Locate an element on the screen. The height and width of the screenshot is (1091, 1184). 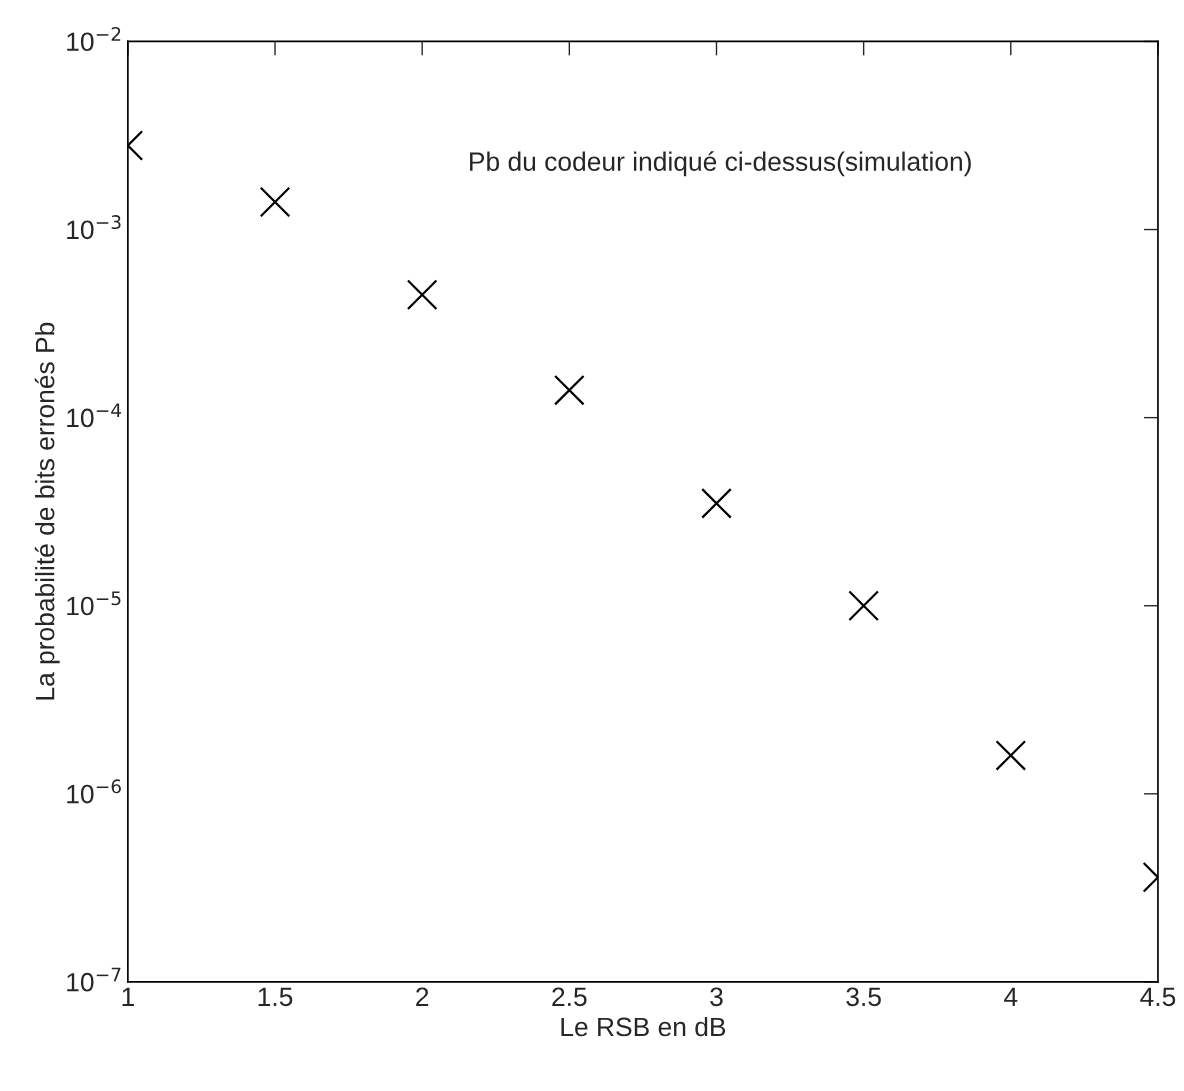
x-tick-label: 4 is located at coordinates (1011, 996).